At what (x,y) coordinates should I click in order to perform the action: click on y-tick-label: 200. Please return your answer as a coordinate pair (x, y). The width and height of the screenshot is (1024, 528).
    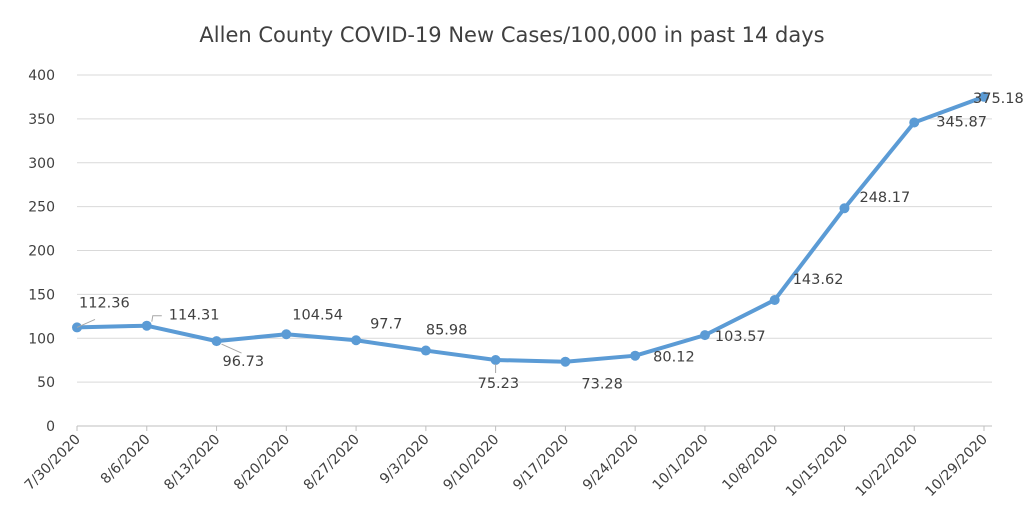
    Looking at the image, I should click on (41, 252).